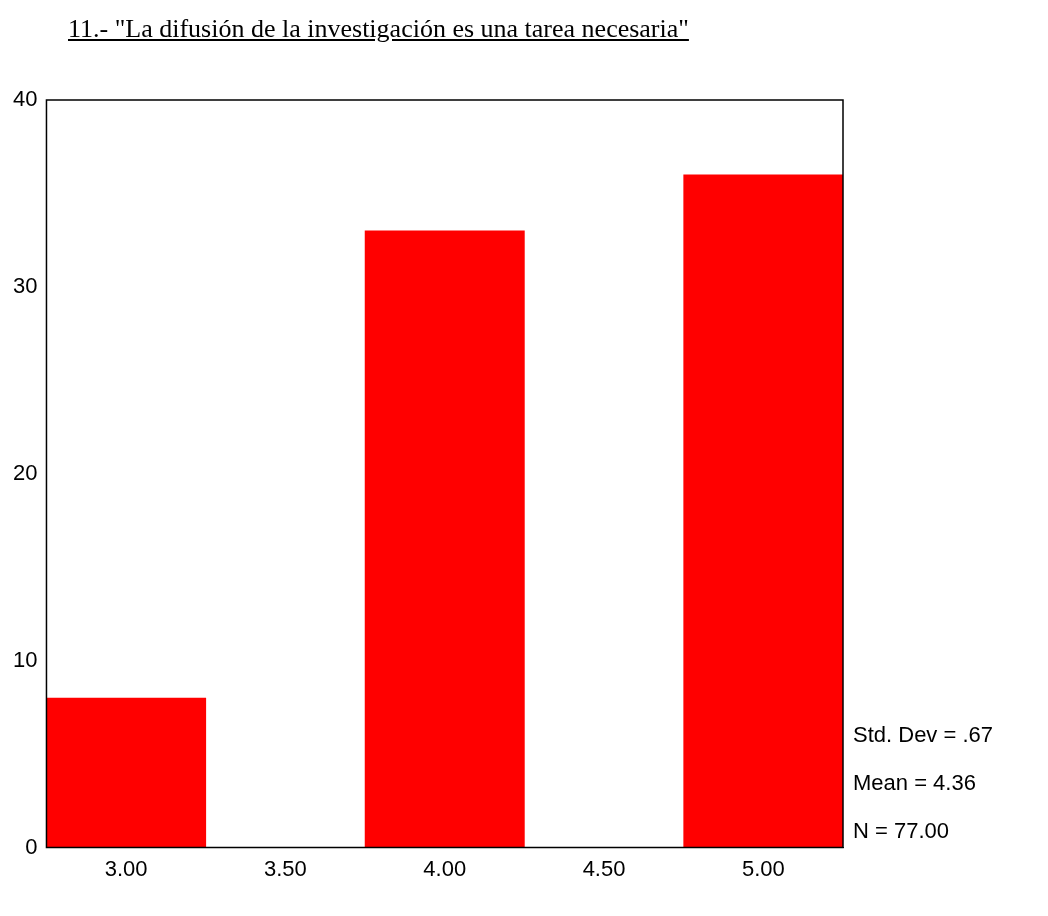 The image size is (1048, 916). Describe the element at coordinates (378, 29) in the screenshot. I see `chart-title: 11.- "La difusión de la investigación es una tarea necesaria"` at that location.